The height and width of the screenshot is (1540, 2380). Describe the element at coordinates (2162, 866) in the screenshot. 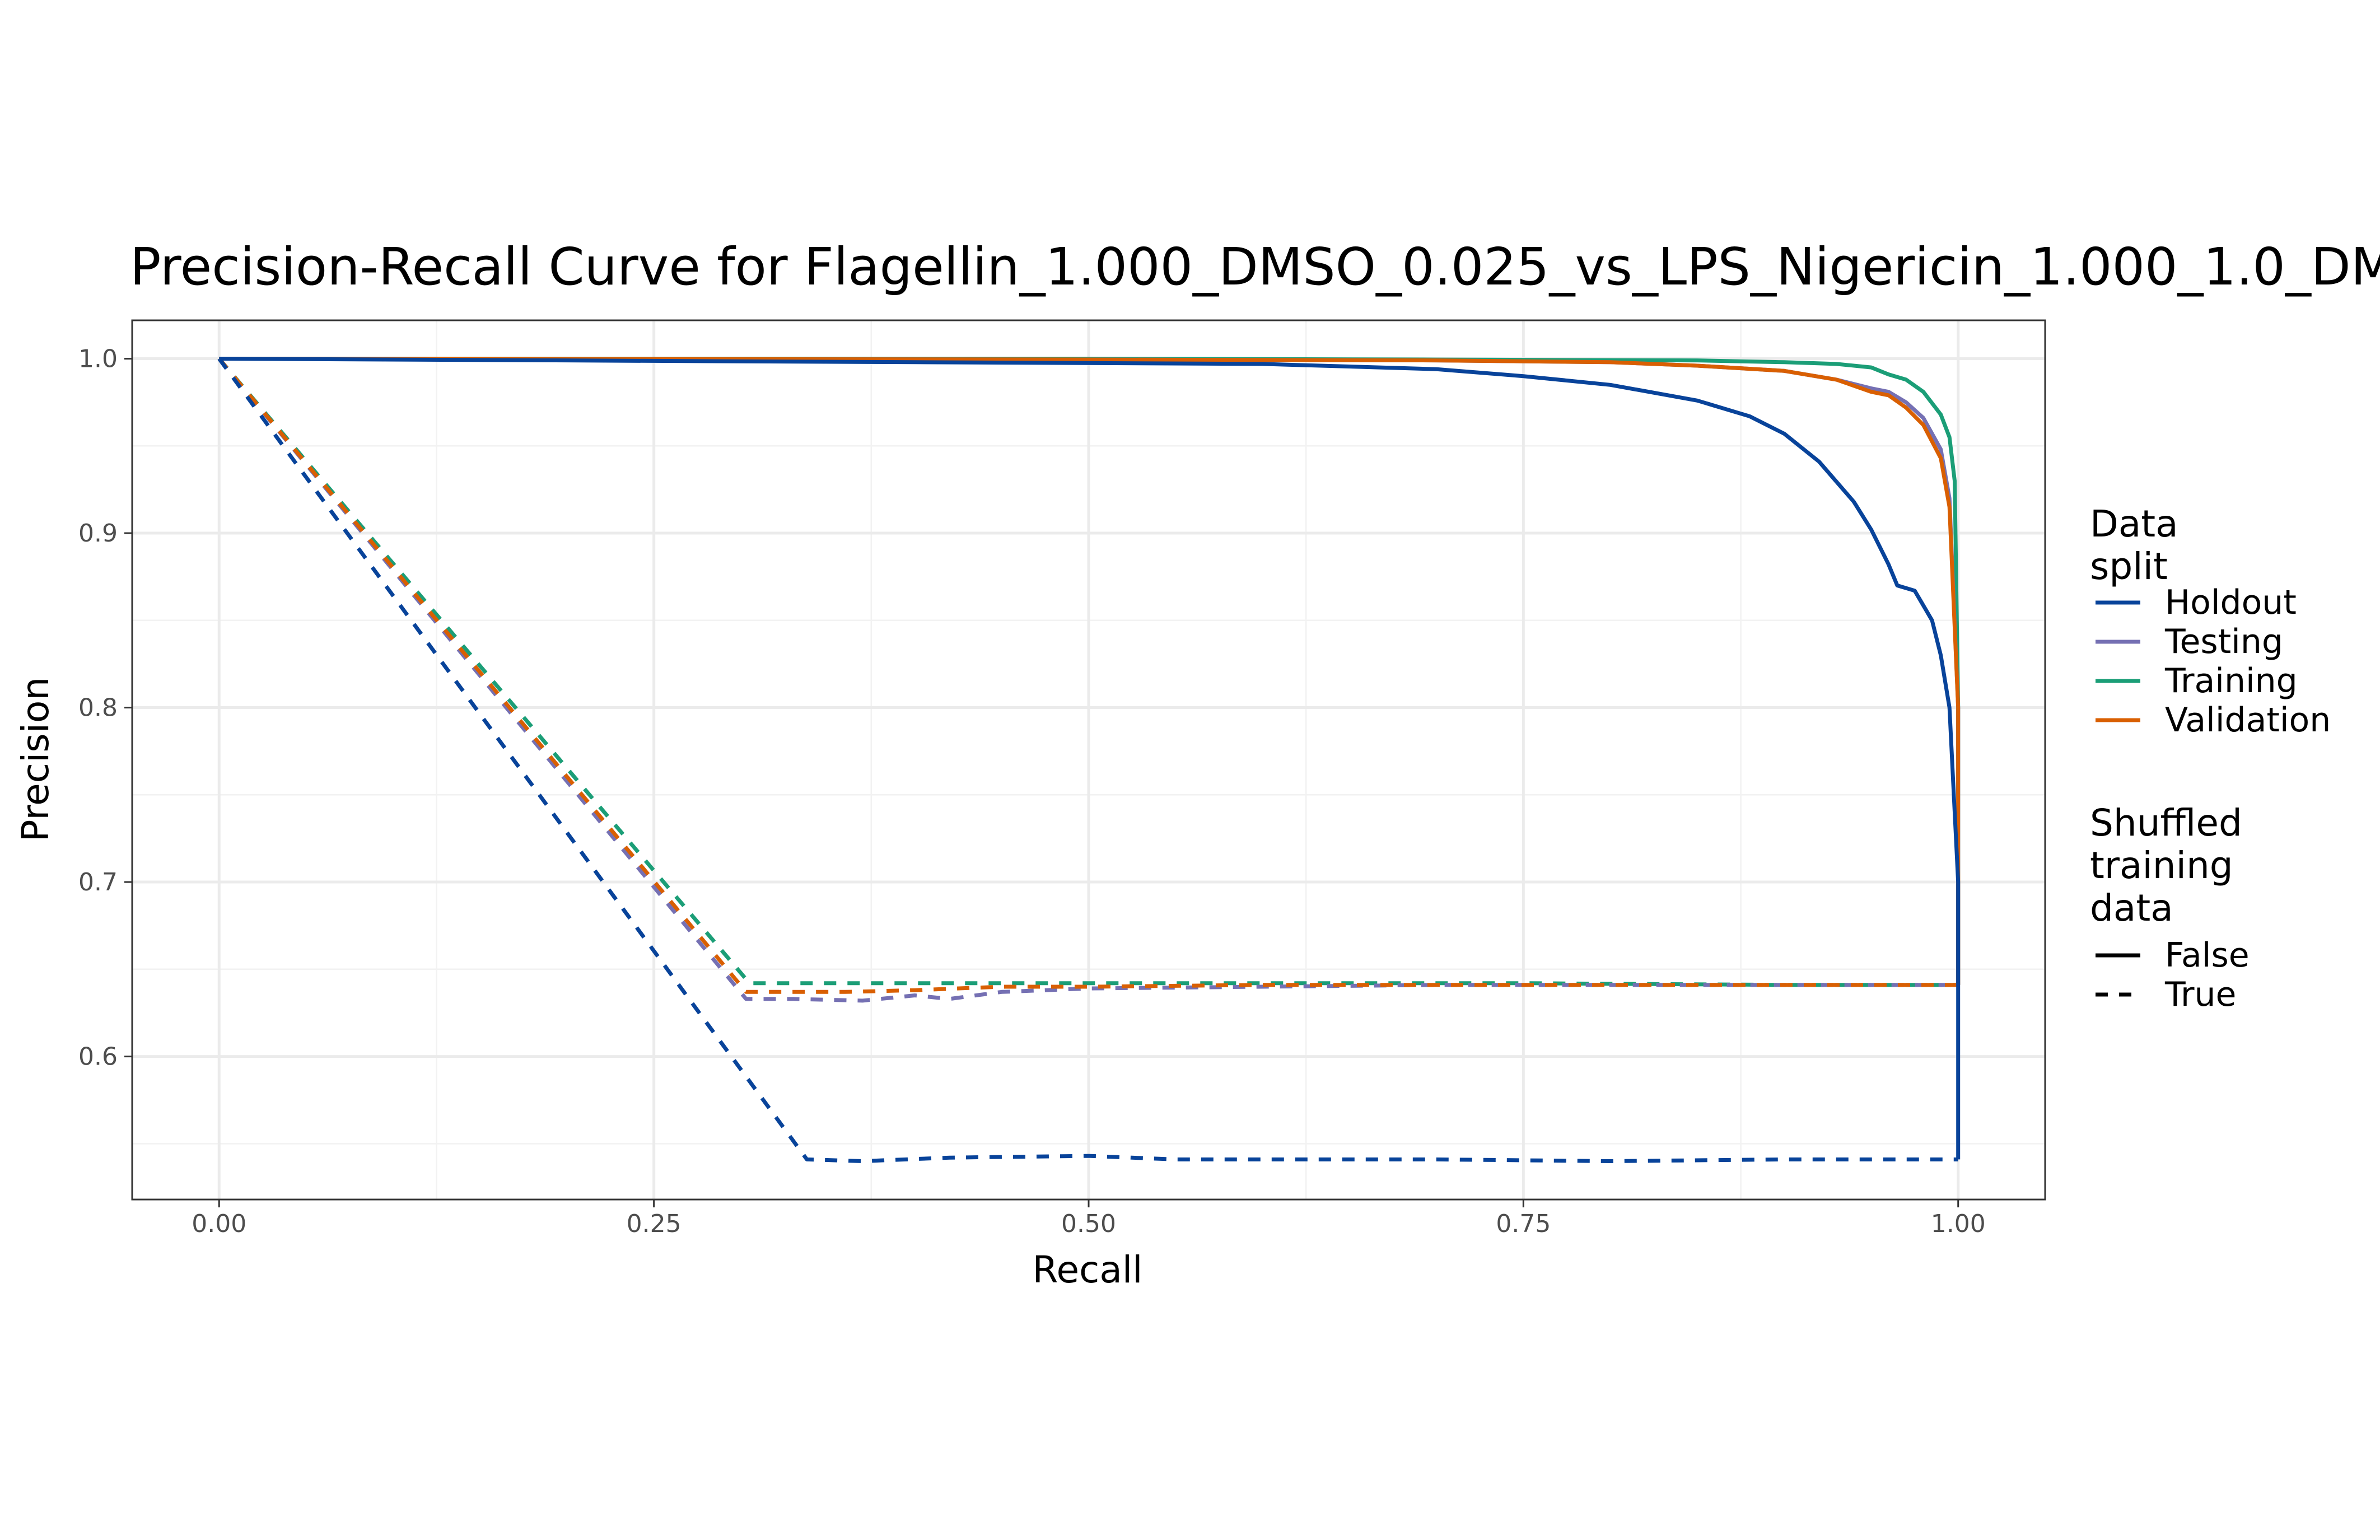

I see `legend-title-shuffled: training` at that location.